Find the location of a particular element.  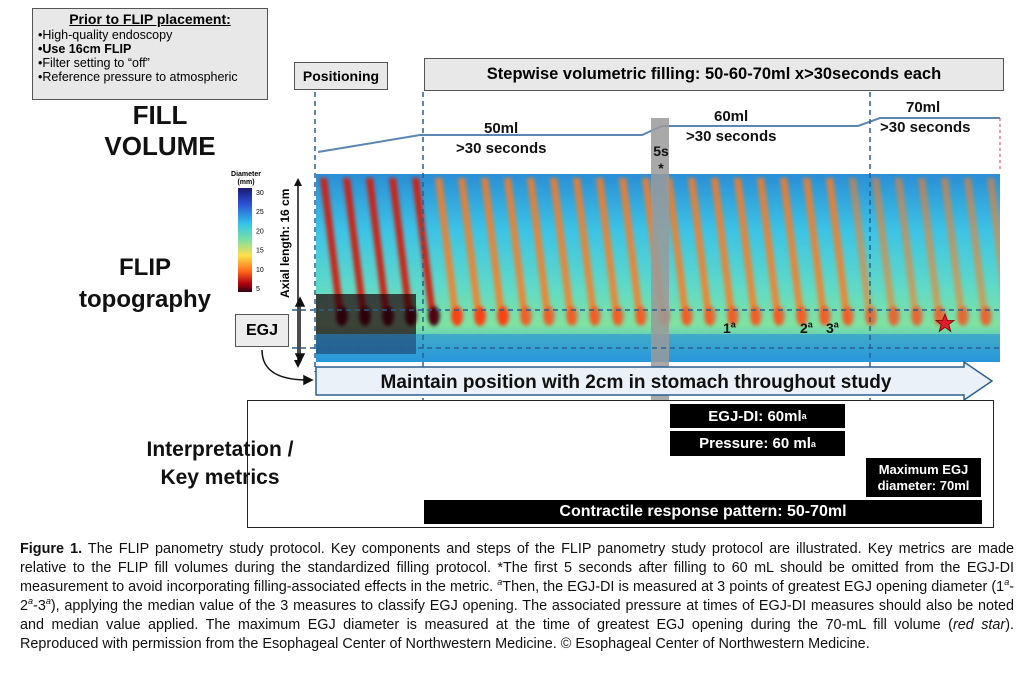

caption-red-star: red star is located at coordinates (979, 625).